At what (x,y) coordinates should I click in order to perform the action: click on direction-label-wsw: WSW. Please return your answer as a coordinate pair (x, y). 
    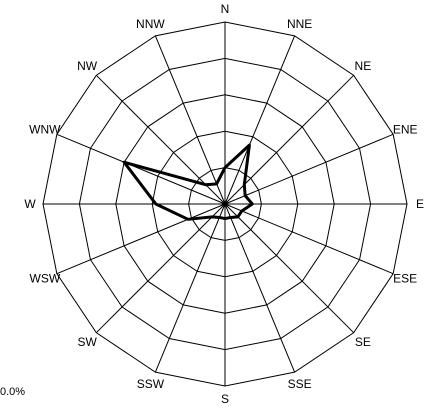
    Looking at the image, I should click on (45, 279).